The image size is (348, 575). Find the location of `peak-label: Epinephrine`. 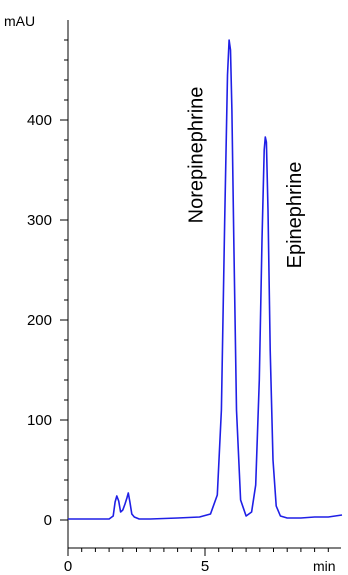

peak-label: Epinephrine is located at coordinates (295, 215).